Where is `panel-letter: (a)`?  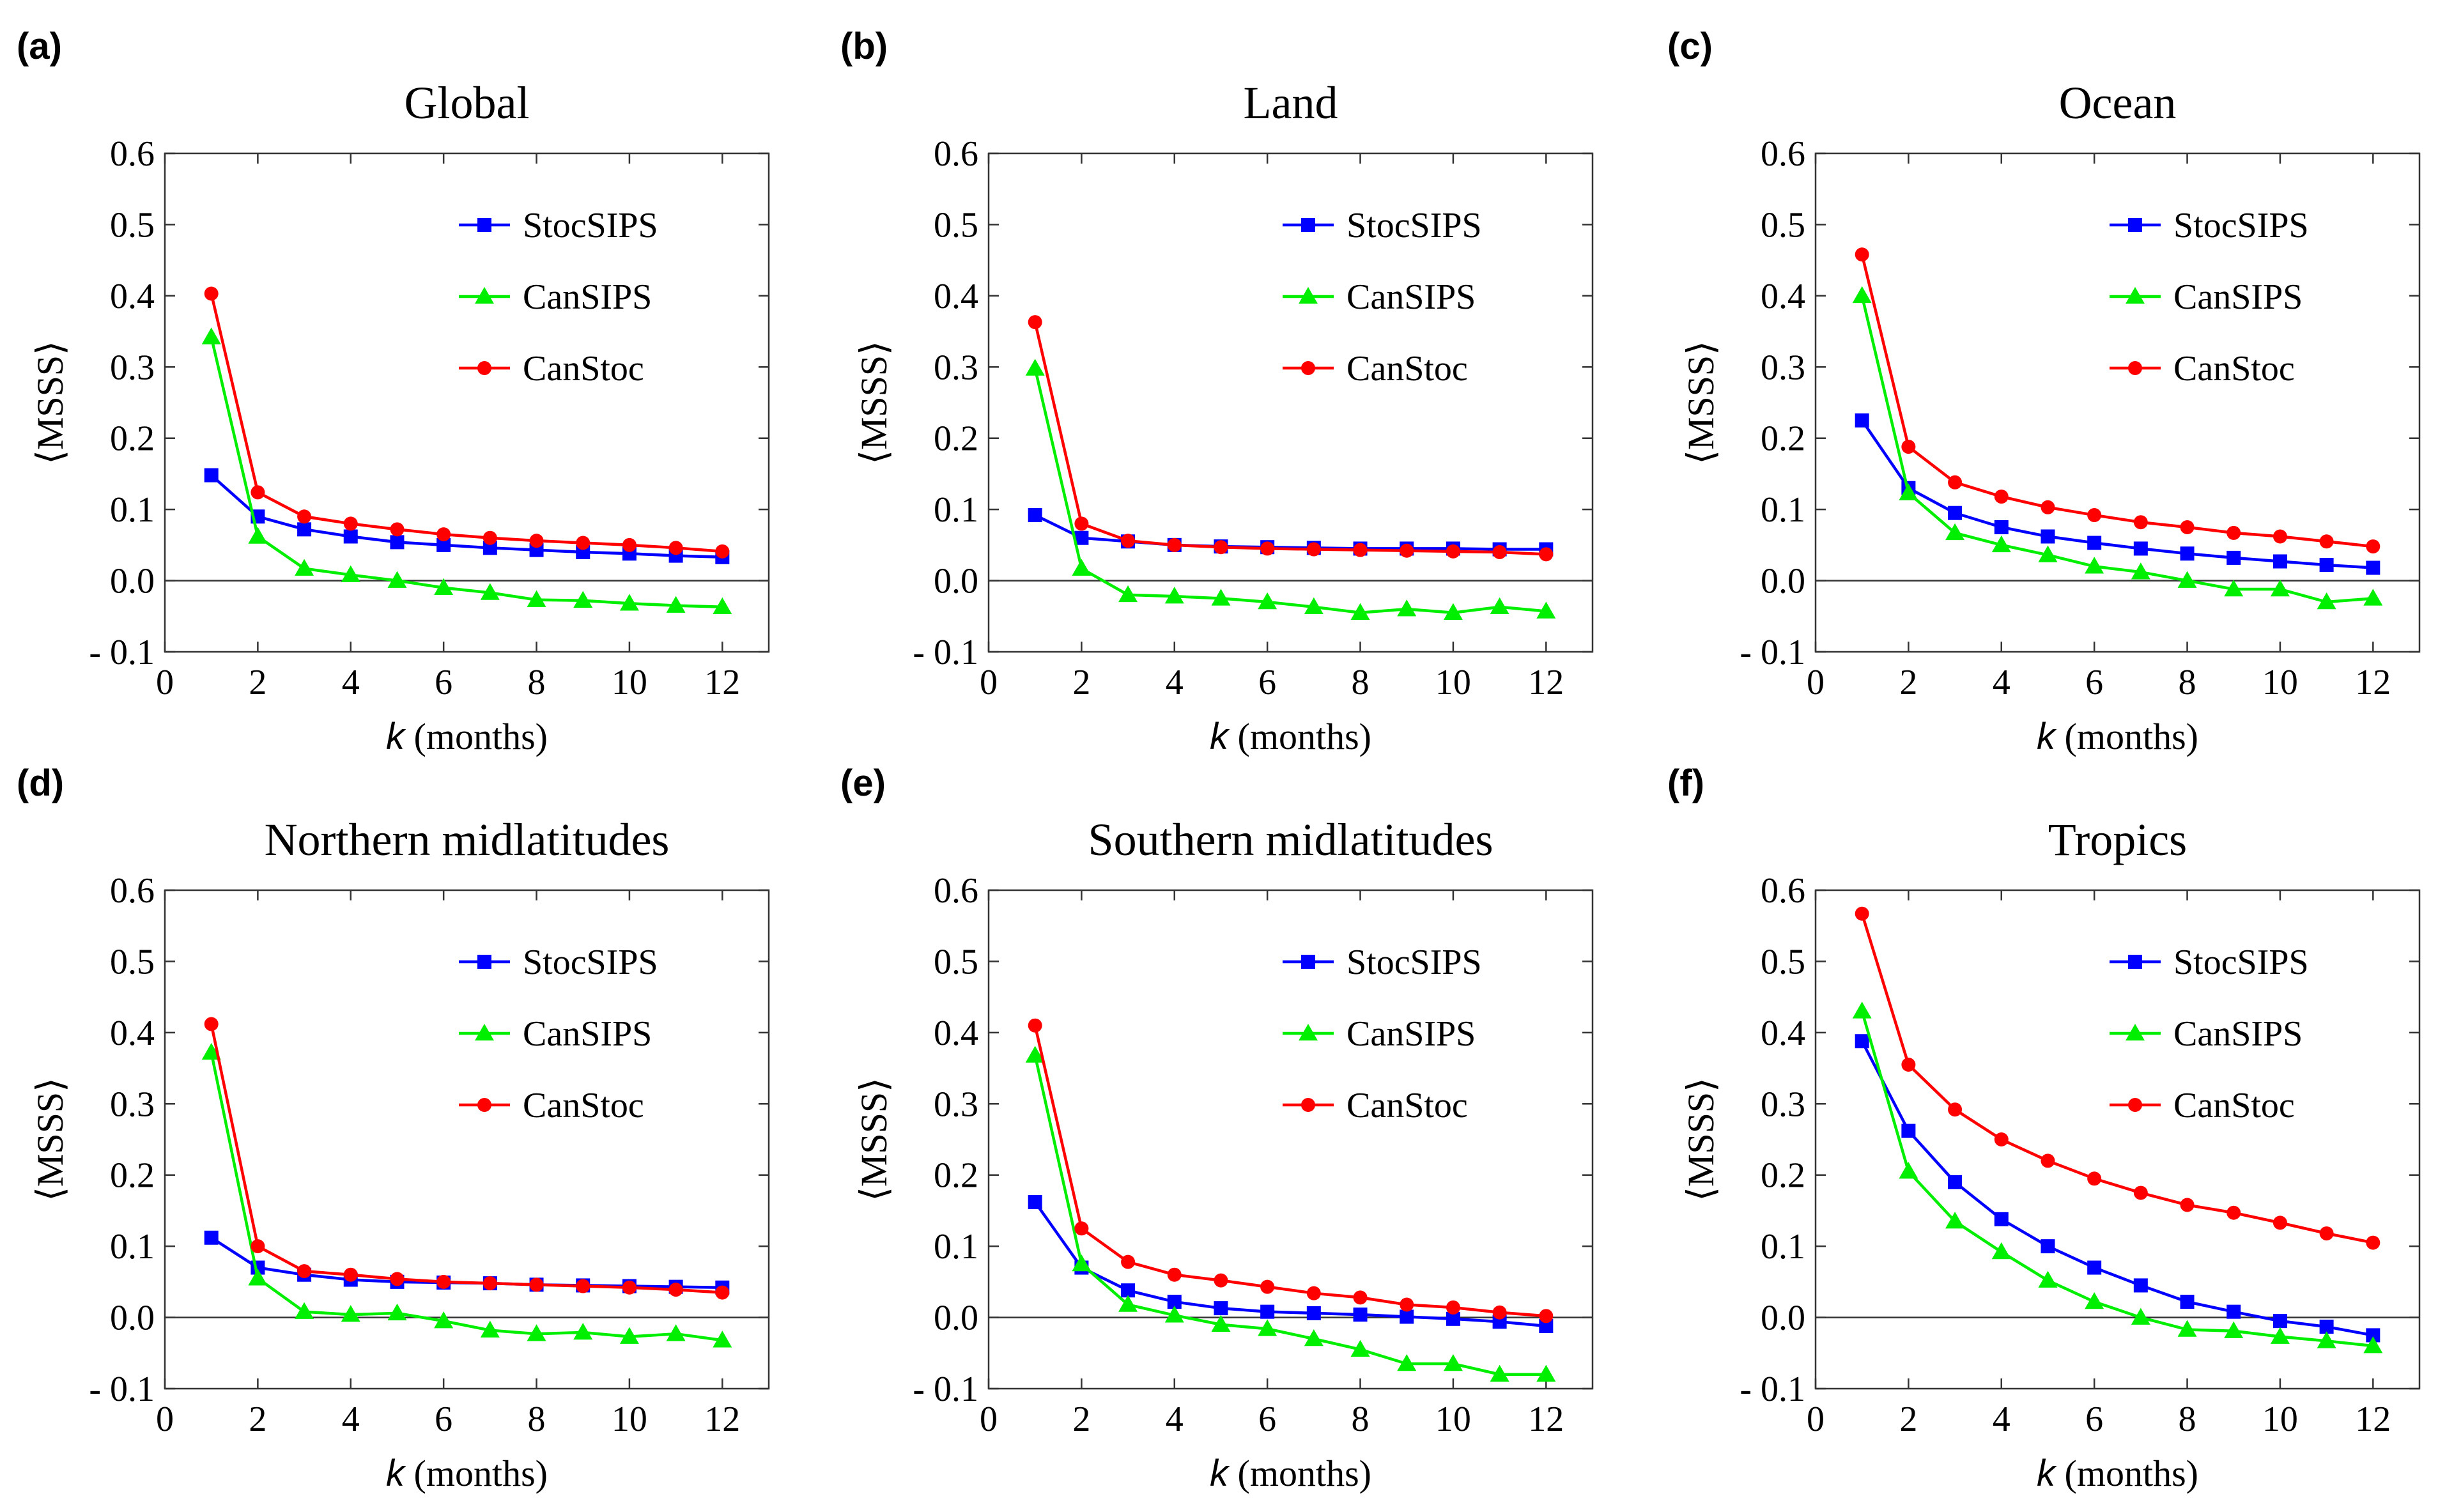
panel-letter: (a) is located at coordinates (39, 46).